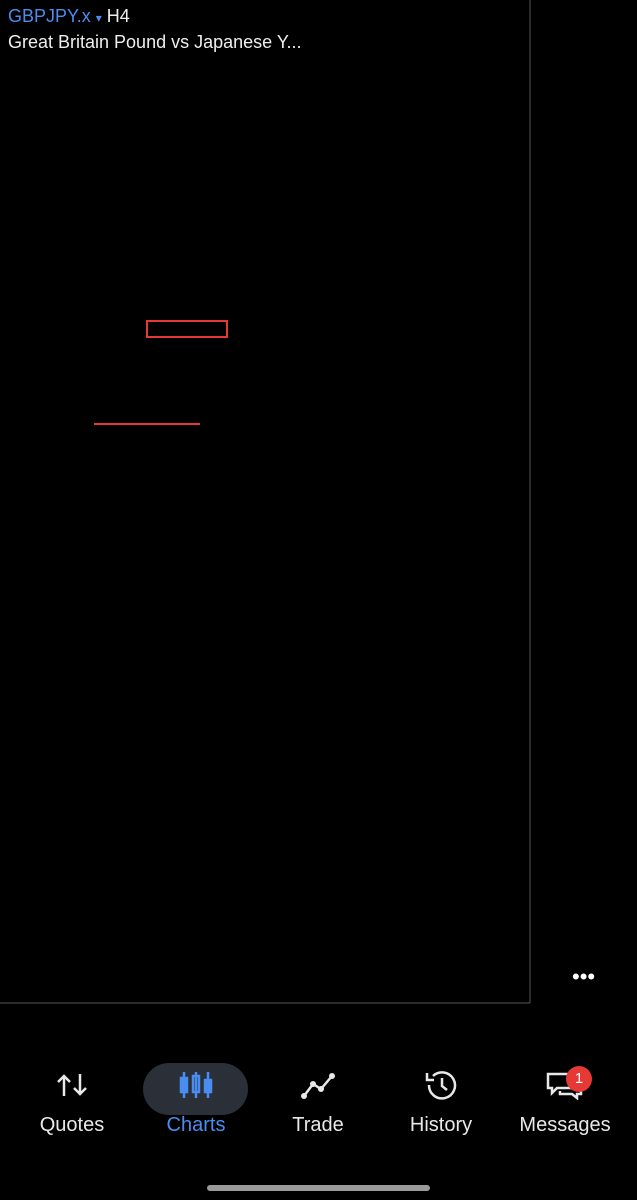 The image size is (637, 1200). Describe the element at coordinates (318, 1125) in the screenshot. I see `nav-label: Trade` at that location.